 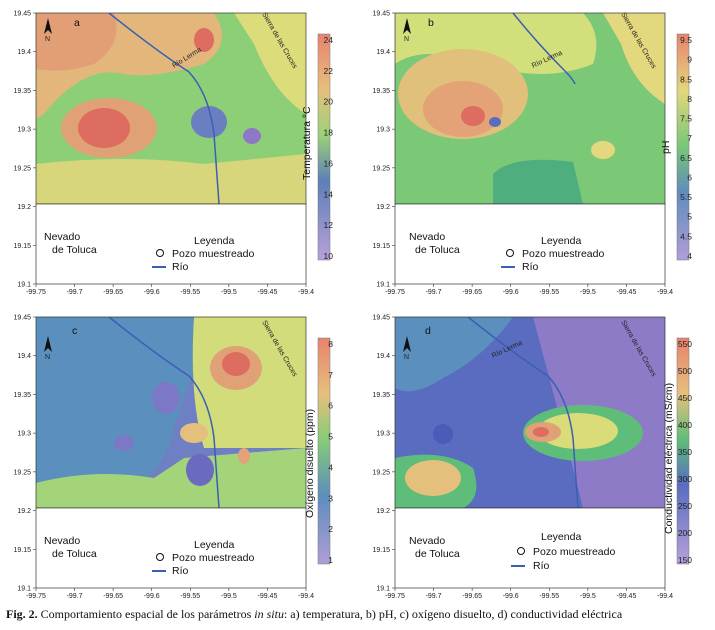 What do you see at coordinates (171, 108) in the screenshot?
I see `map-a` at bounding box center [171, 108].